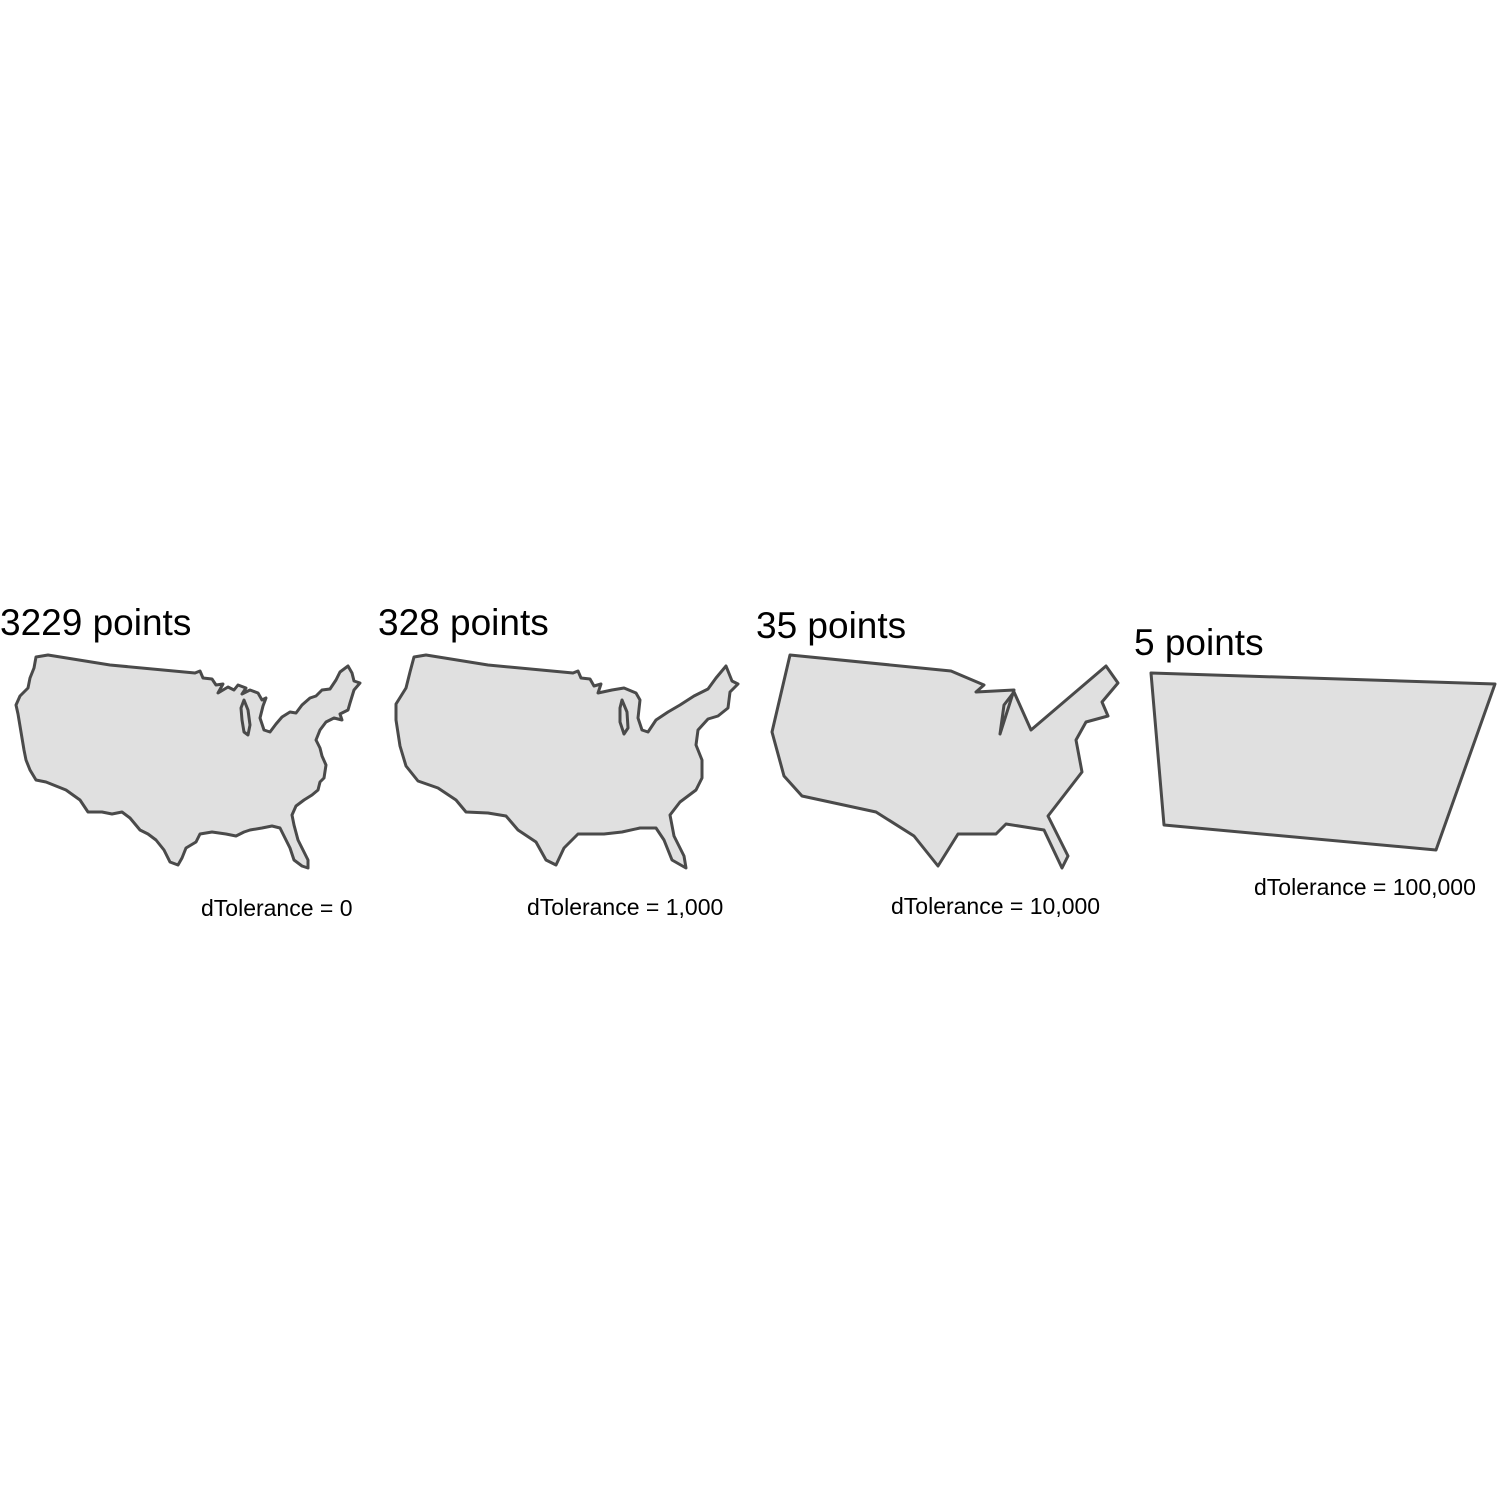  What do you see at coordinates (1365, 887) in the screenshot?
I see `panel-caption: dTolerance = 100,000` at bounding box center [1365, 887].